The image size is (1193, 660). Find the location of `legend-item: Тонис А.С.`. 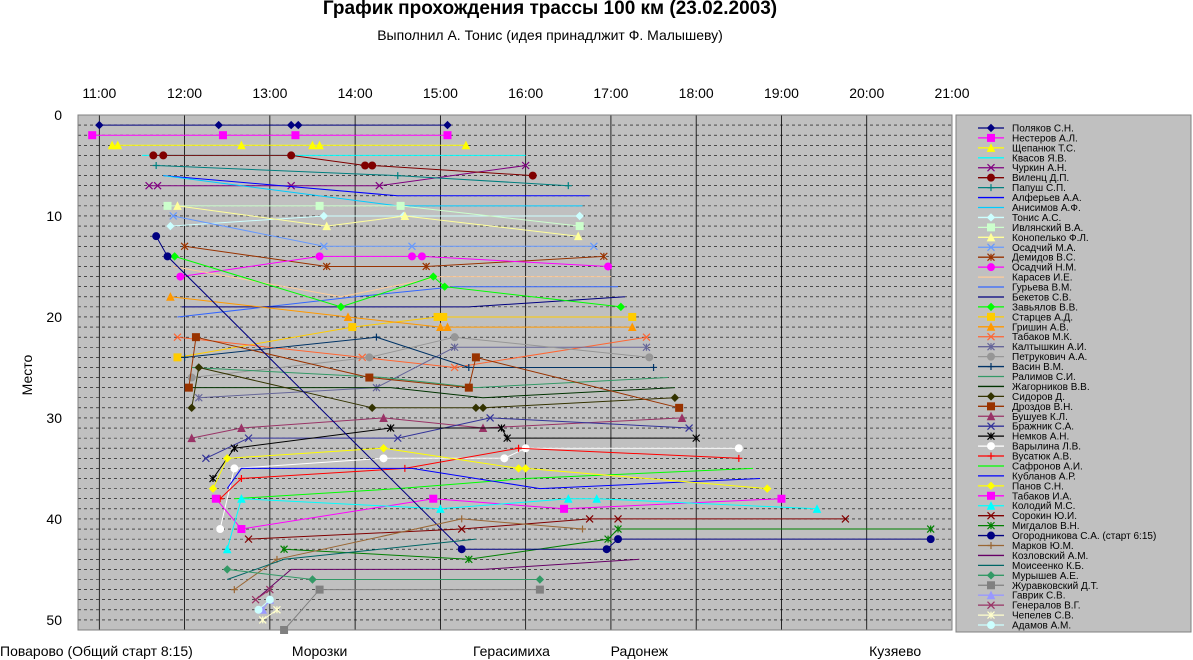

legend-item: Тонис А.С. is located at coordinates (1019, 218).